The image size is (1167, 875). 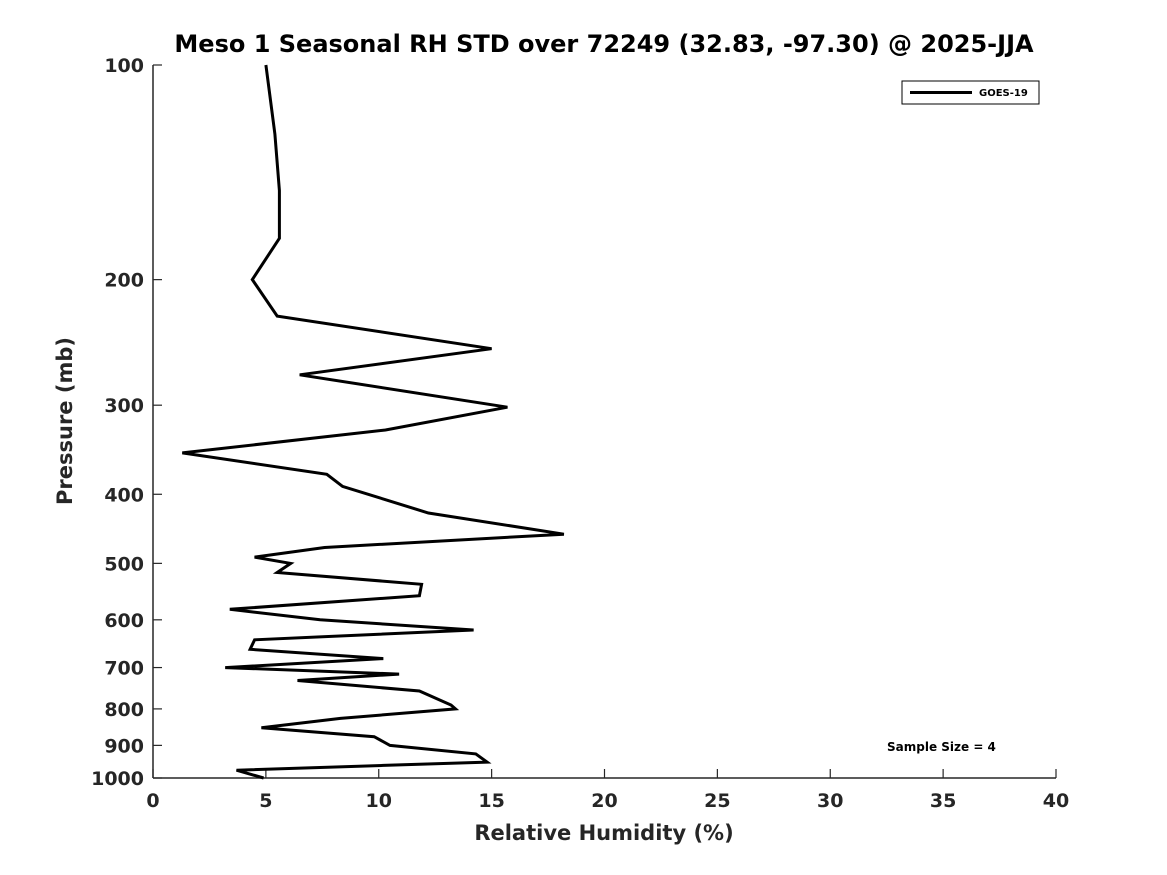 I want to click on x-tick-label: 30, so click(x=830, y=801).